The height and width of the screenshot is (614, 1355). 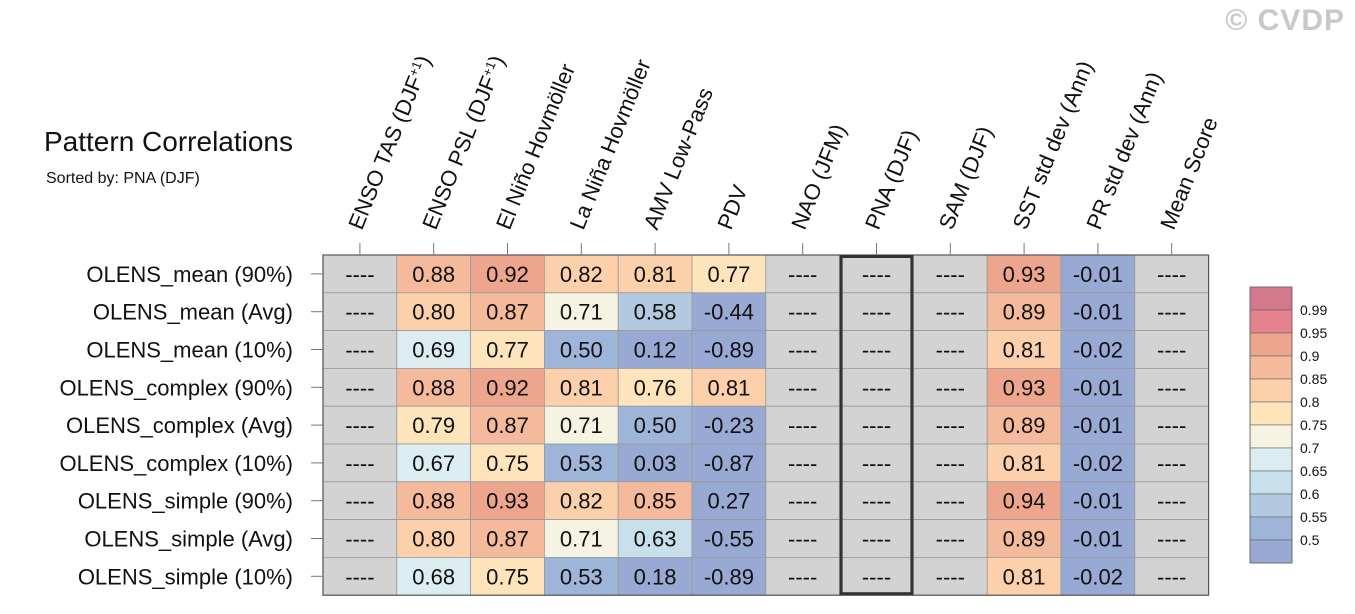 What do you see at coordinates (655, 463) in the screenshot?
I see `cell-value: 0.03` at bounding box center [655, 463].